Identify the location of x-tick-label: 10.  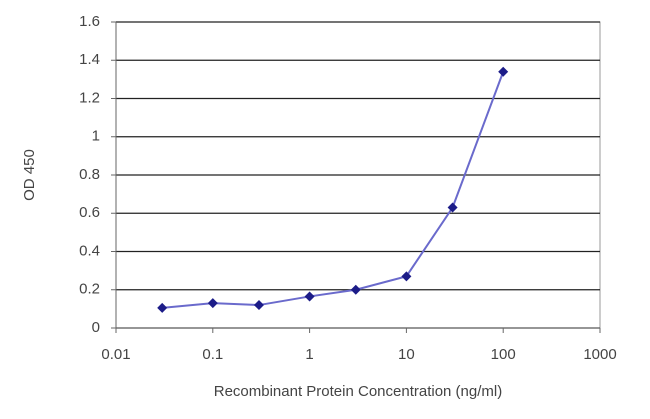
(406, 354).